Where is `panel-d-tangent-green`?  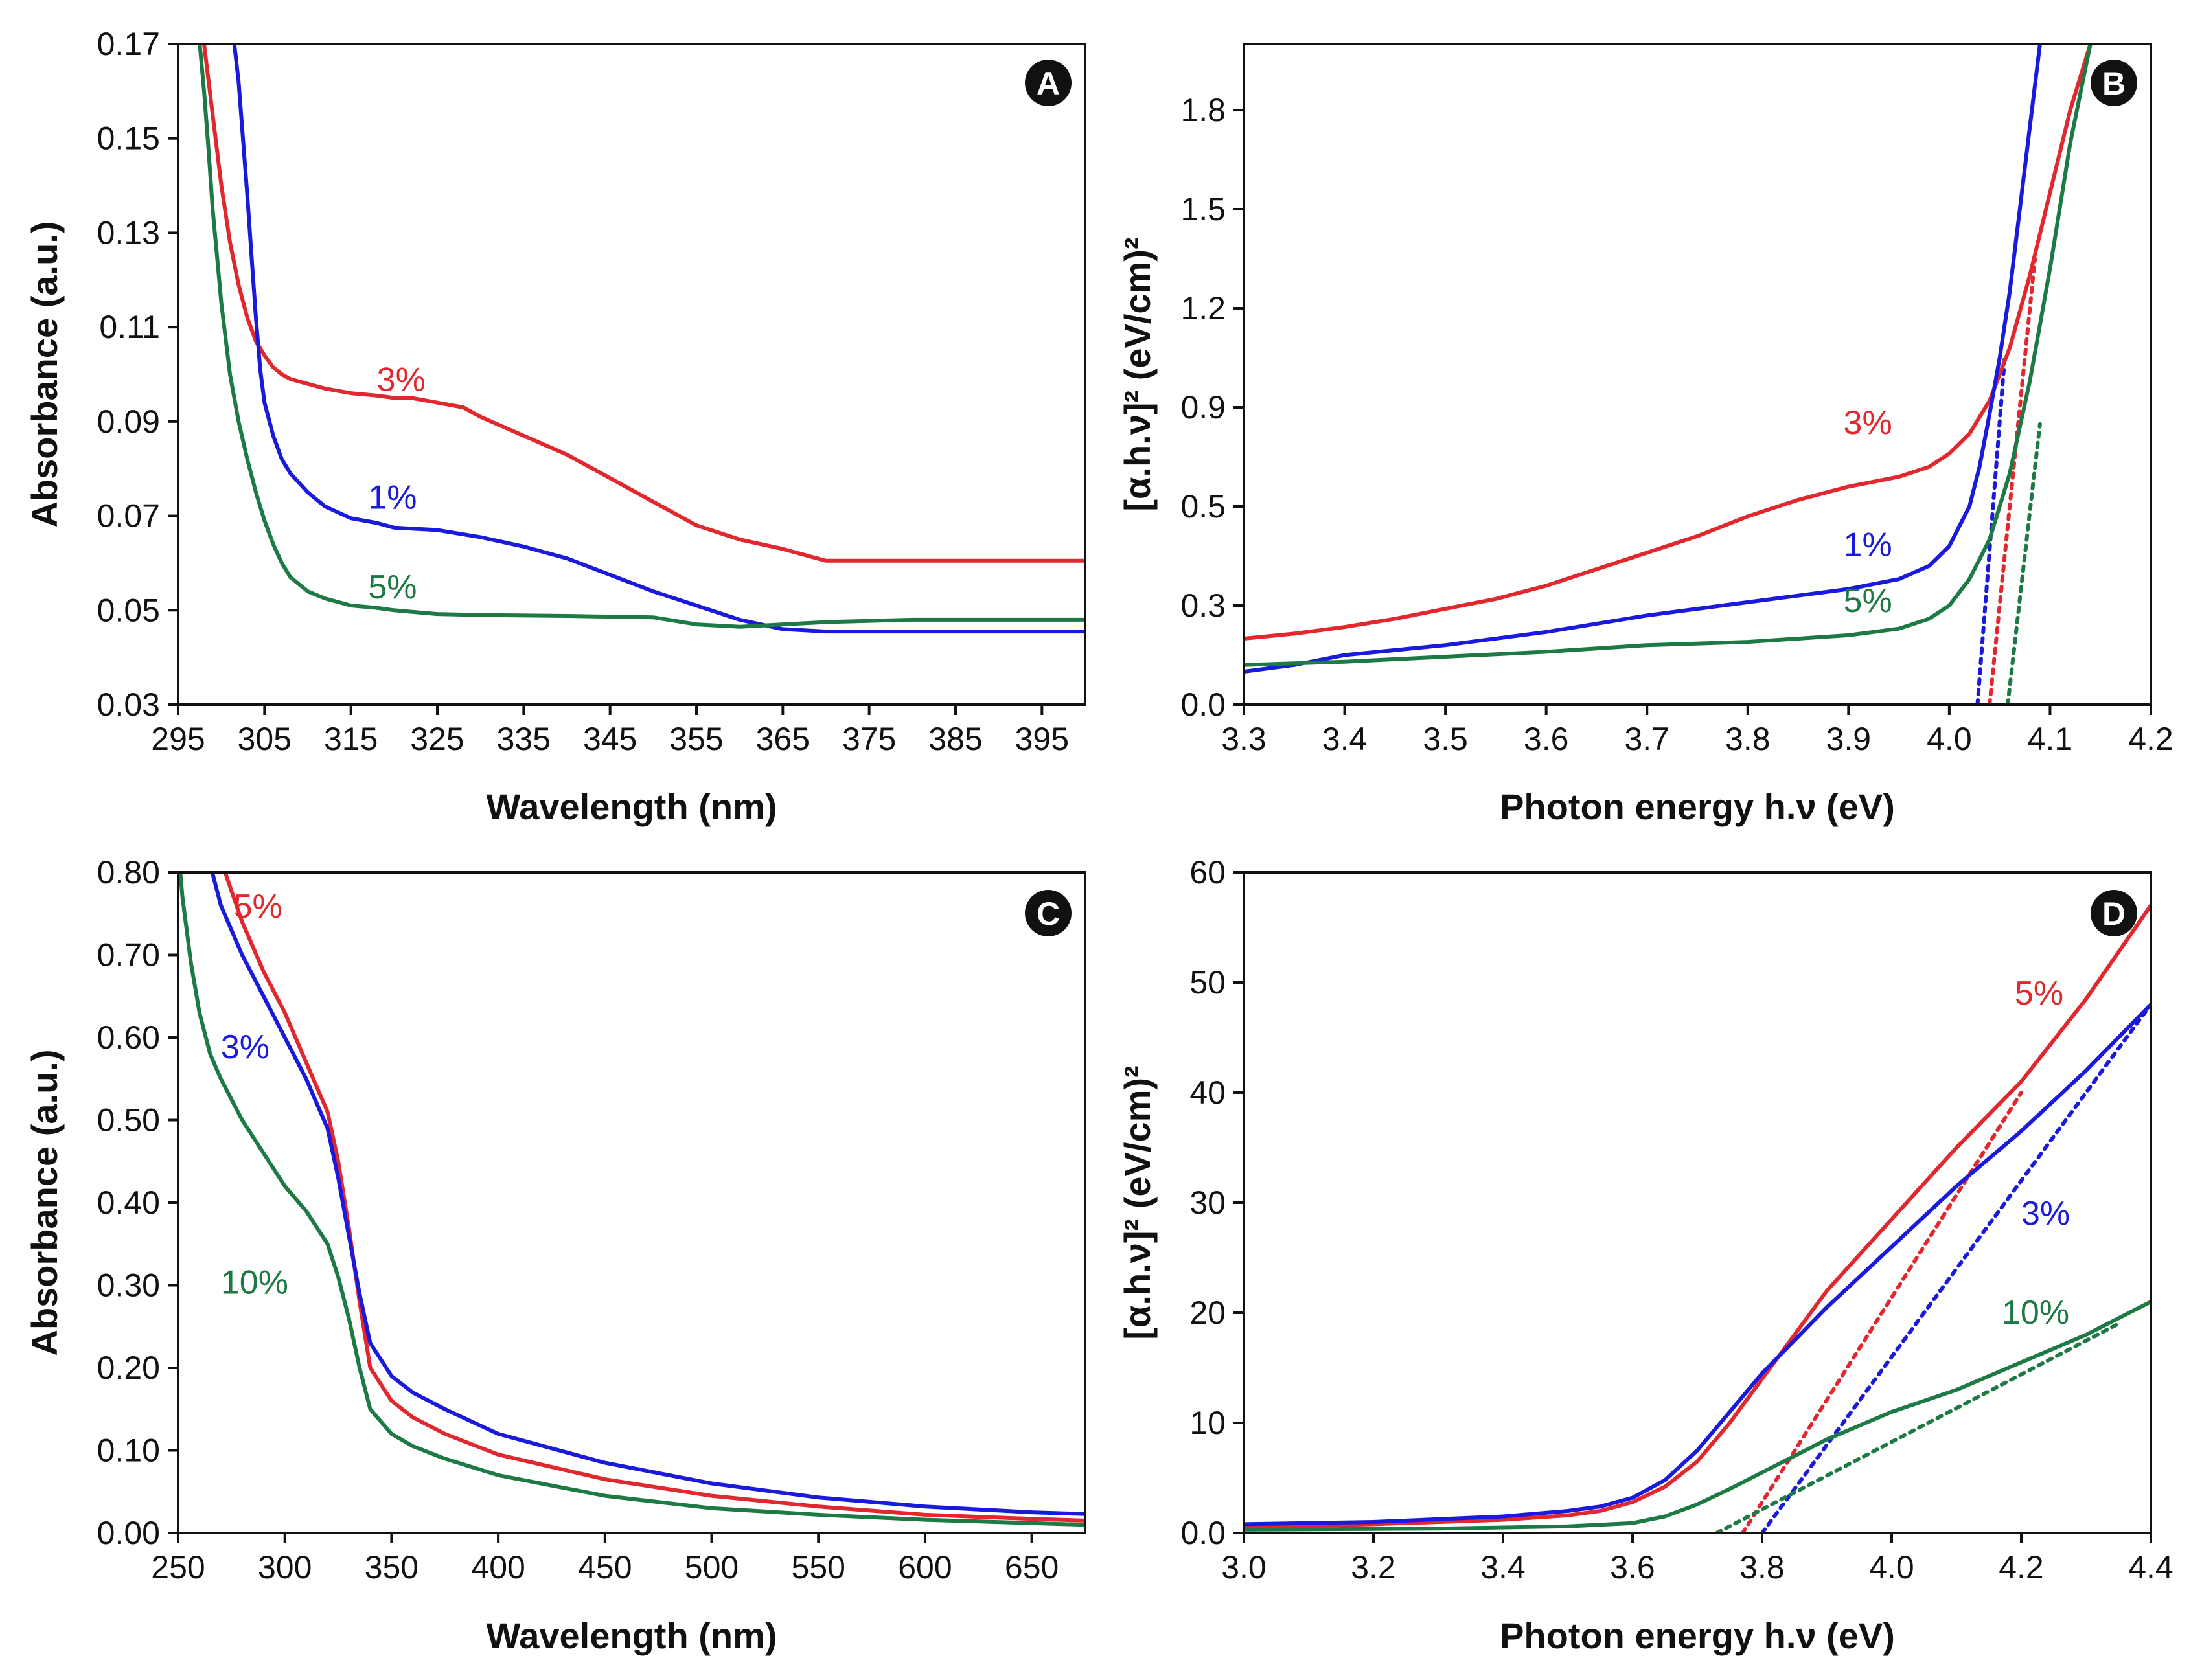
panel-d-tangent-green is located at coordinates (1917, 1427).